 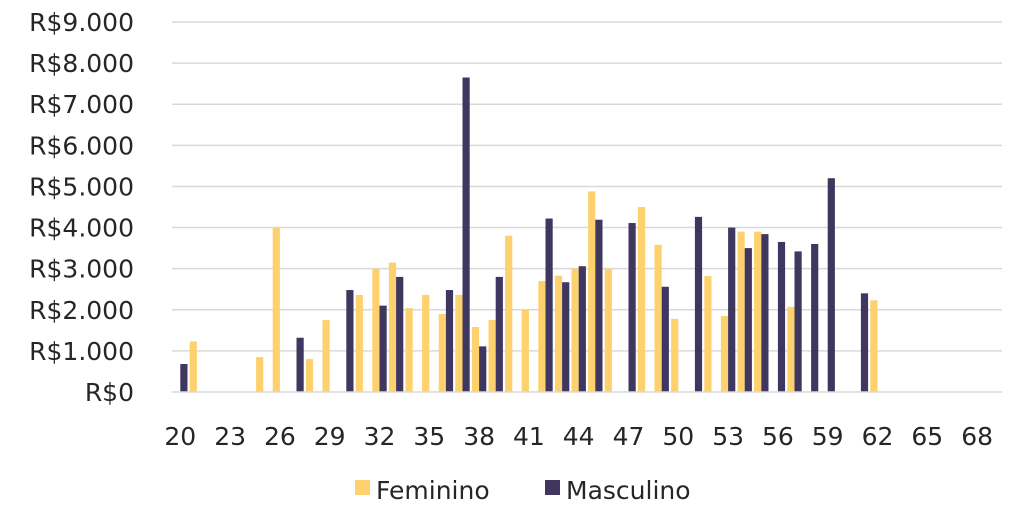 I want to click on y-tick-label: R$2.000, so click(x=81, y=310).